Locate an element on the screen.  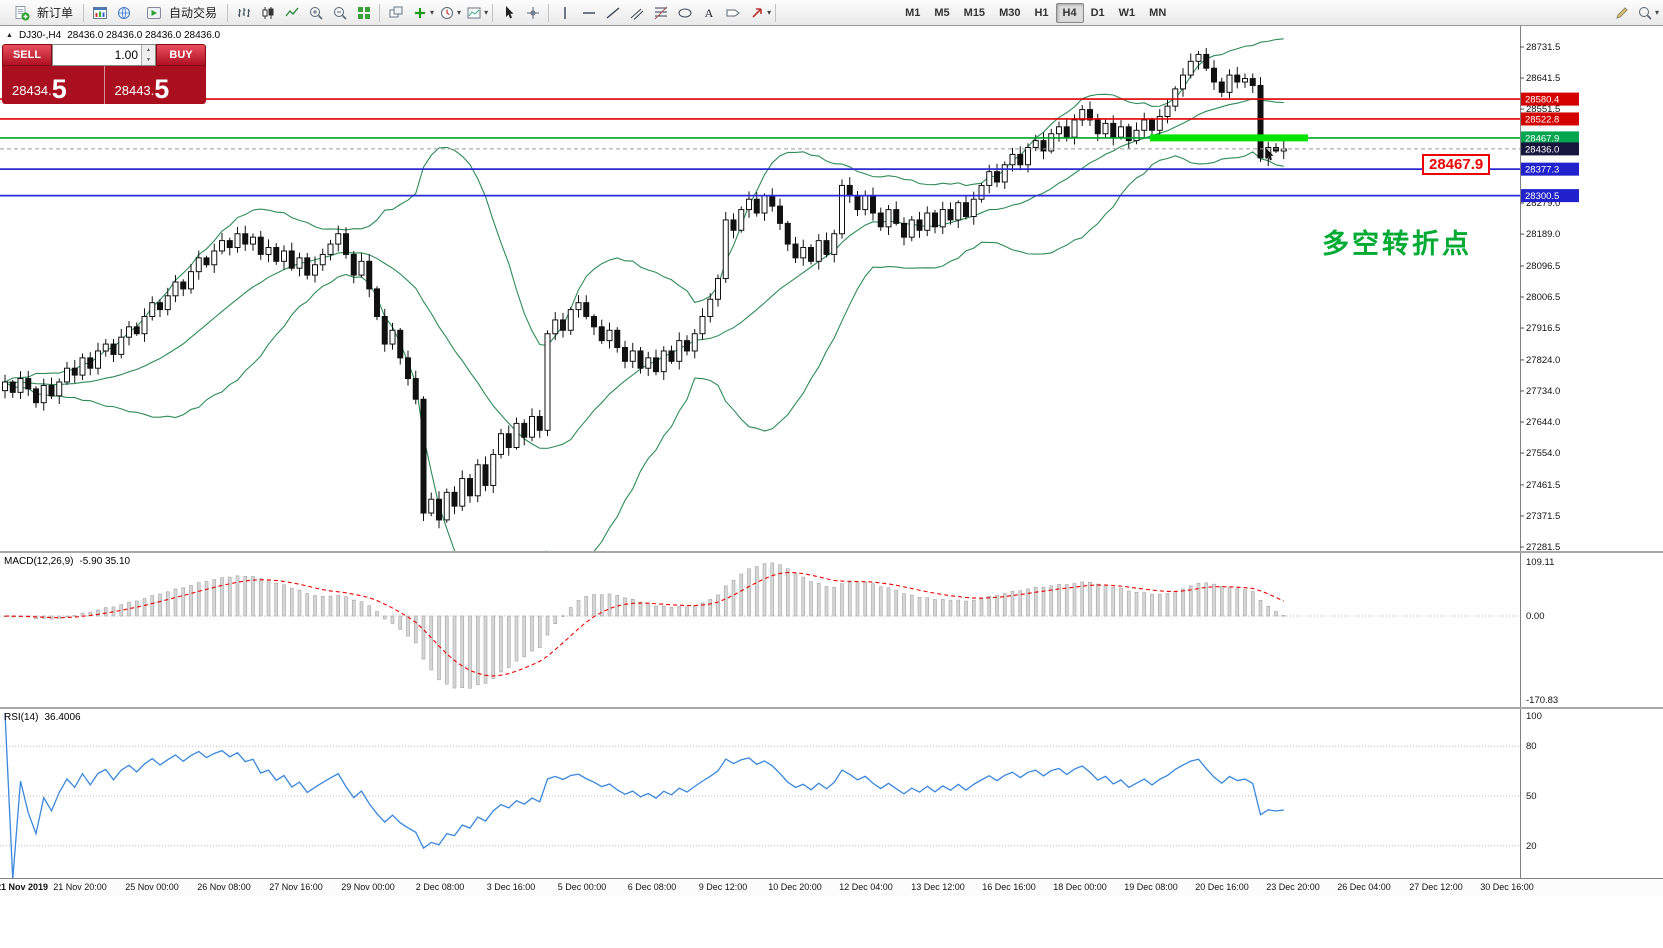
vertical-line-tool-icon is located at coordinates (564, 12).